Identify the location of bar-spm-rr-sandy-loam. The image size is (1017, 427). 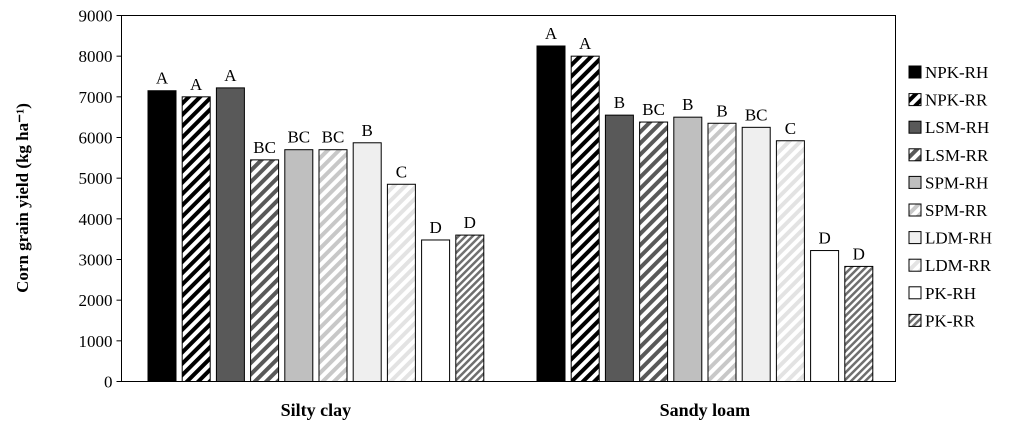
(722, 252).